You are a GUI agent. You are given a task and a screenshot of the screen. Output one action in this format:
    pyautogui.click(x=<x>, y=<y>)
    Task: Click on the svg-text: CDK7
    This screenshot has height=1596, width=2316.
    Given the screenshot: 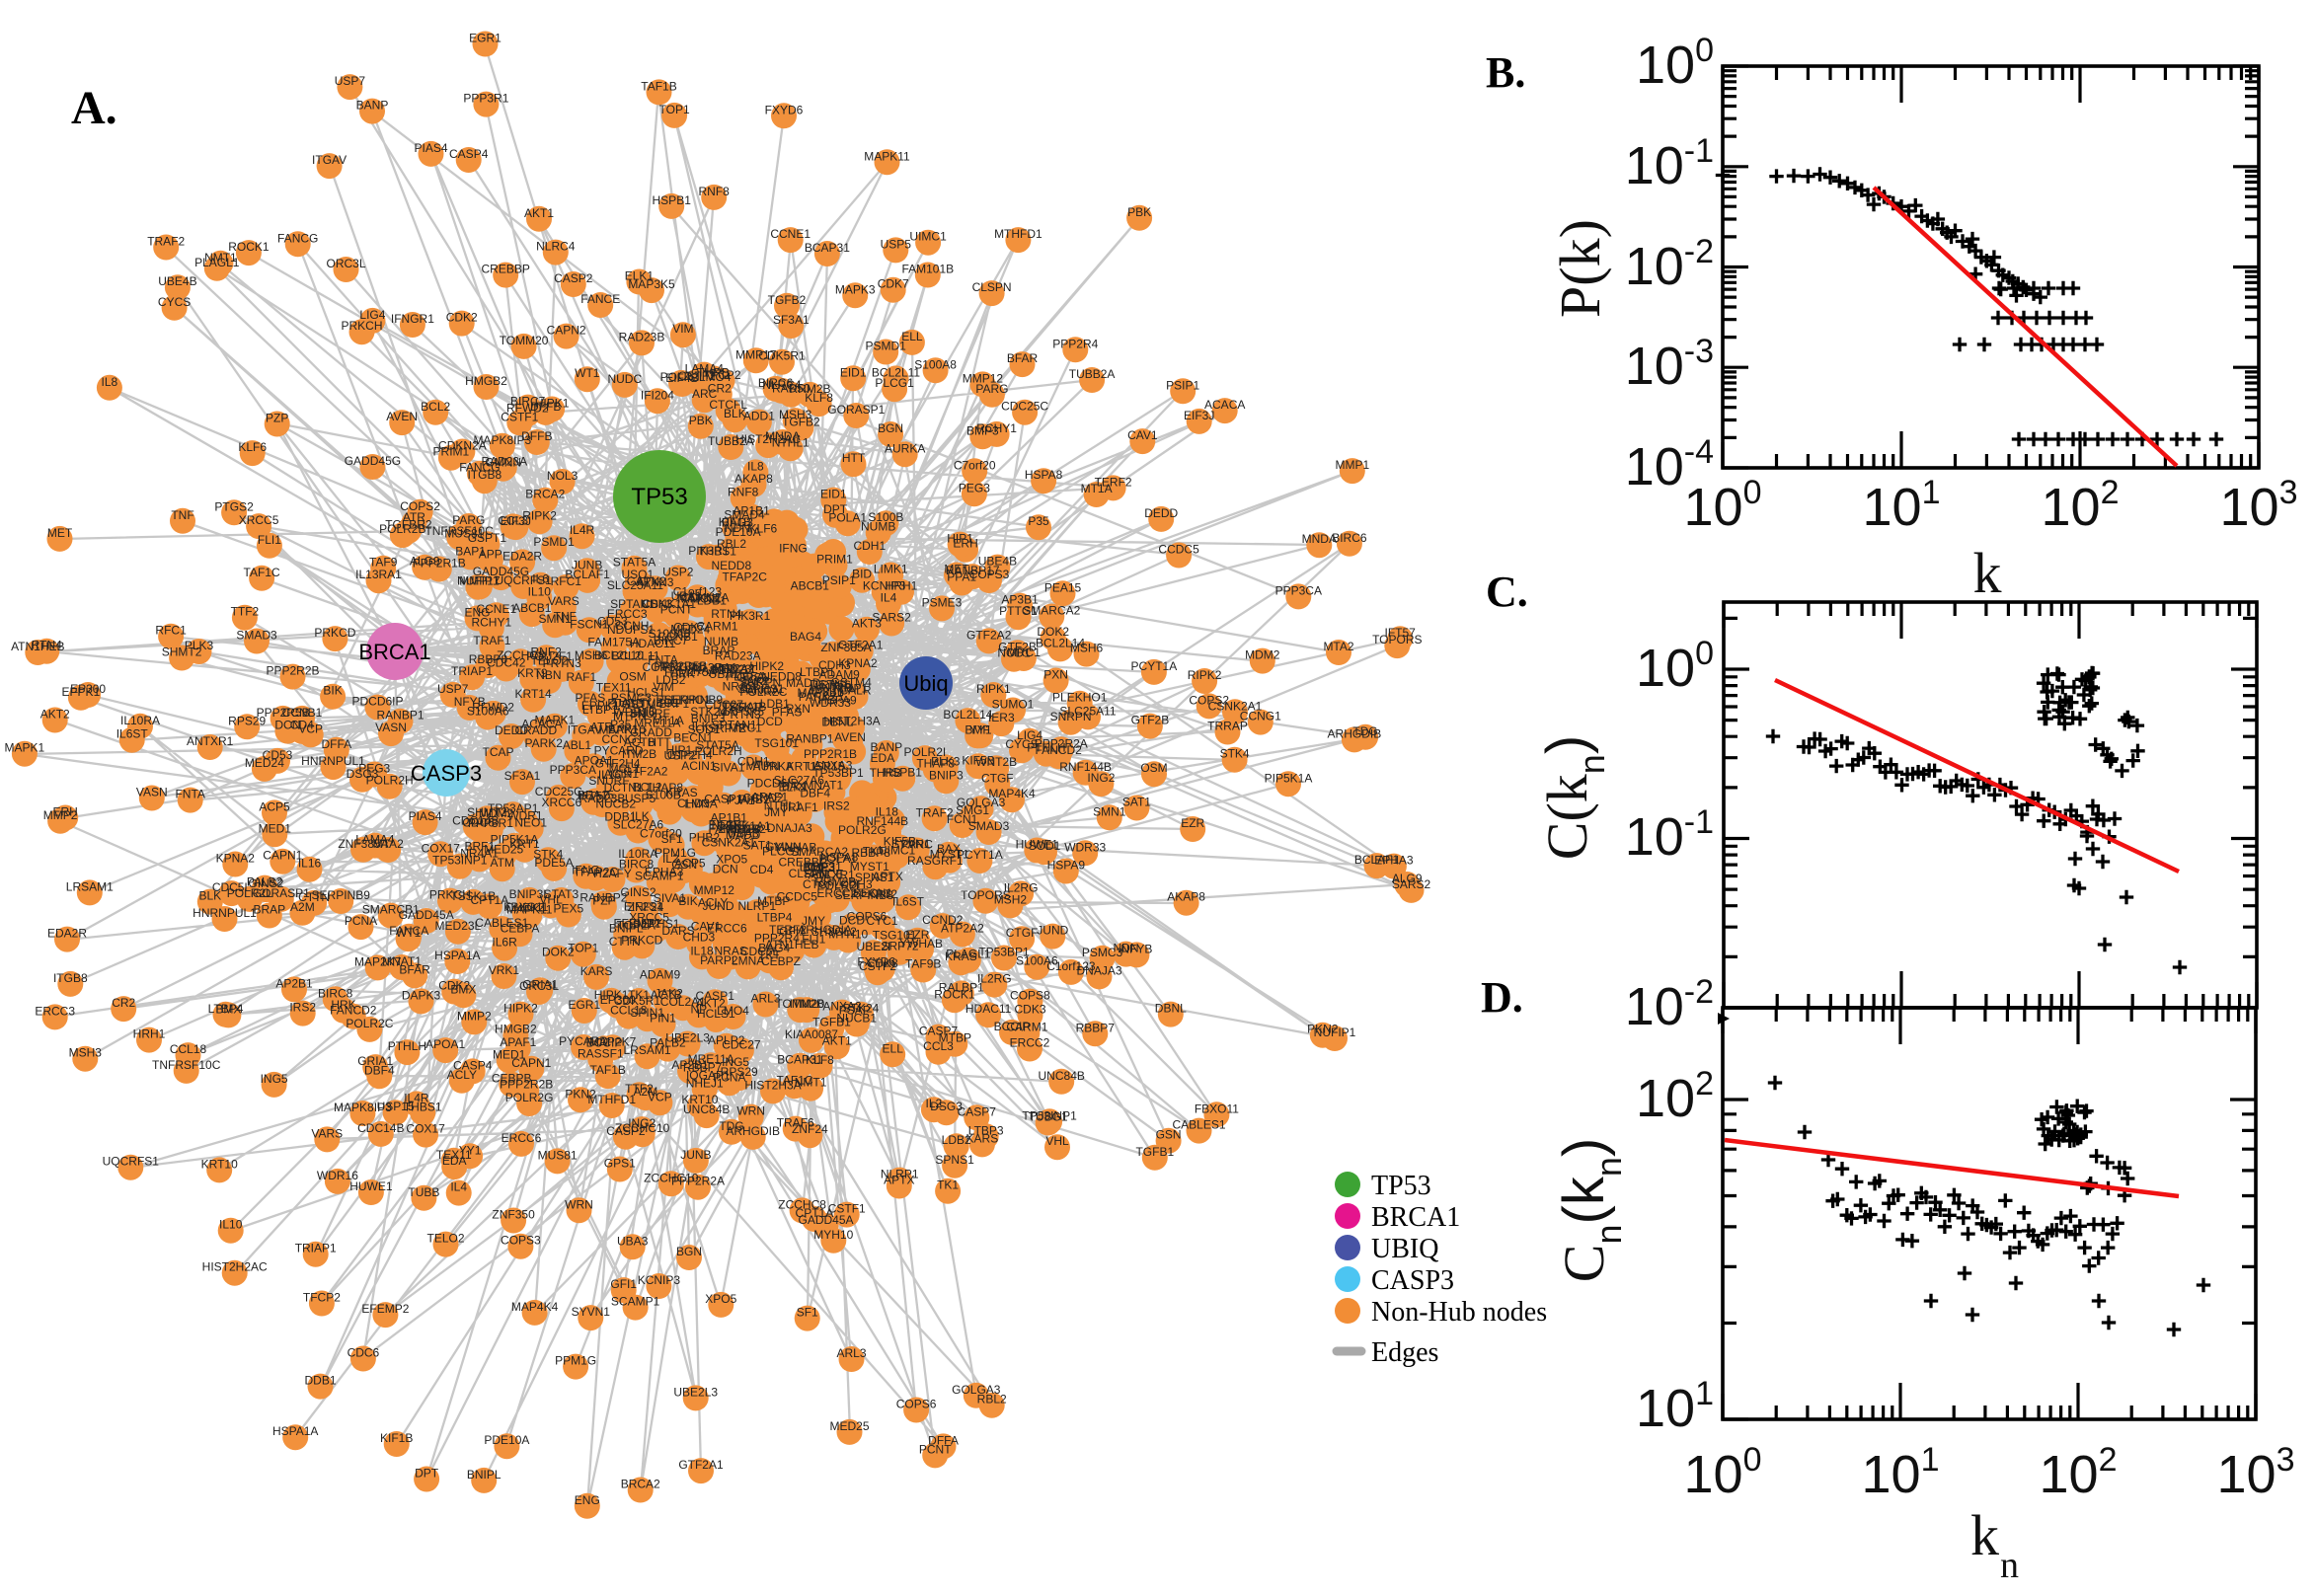 What is the action you would take?
    pyautogui.click(x=689, y=627)
    